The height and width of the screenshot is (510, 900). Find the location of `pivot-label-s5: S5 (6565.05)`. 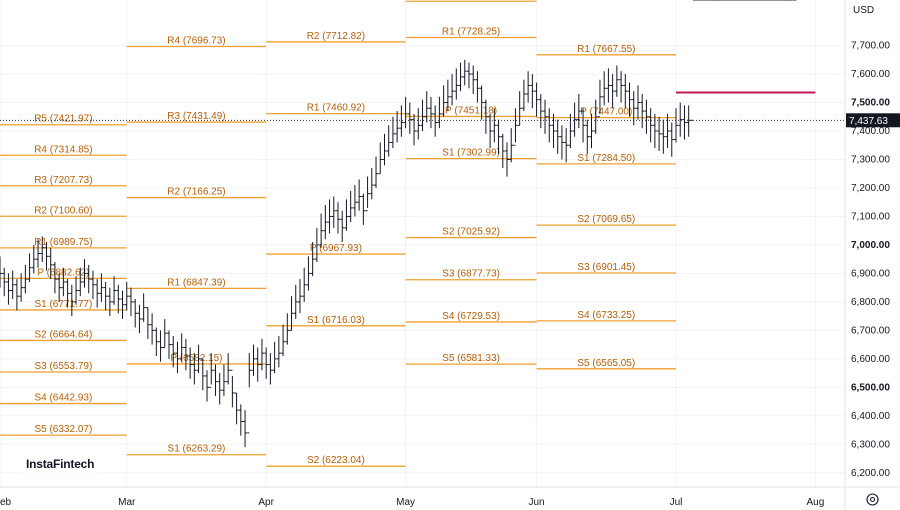

pivot-label-s5: S5 (6565.05) is located at coordinates (606, 363).